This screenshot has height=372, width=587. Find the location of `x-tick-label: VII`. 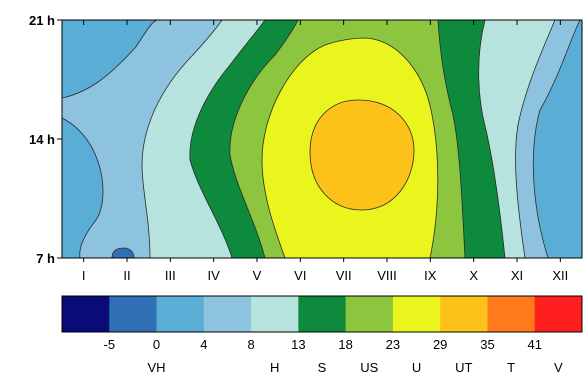

x-tick-label: VII is located at coordinates (344, 275).